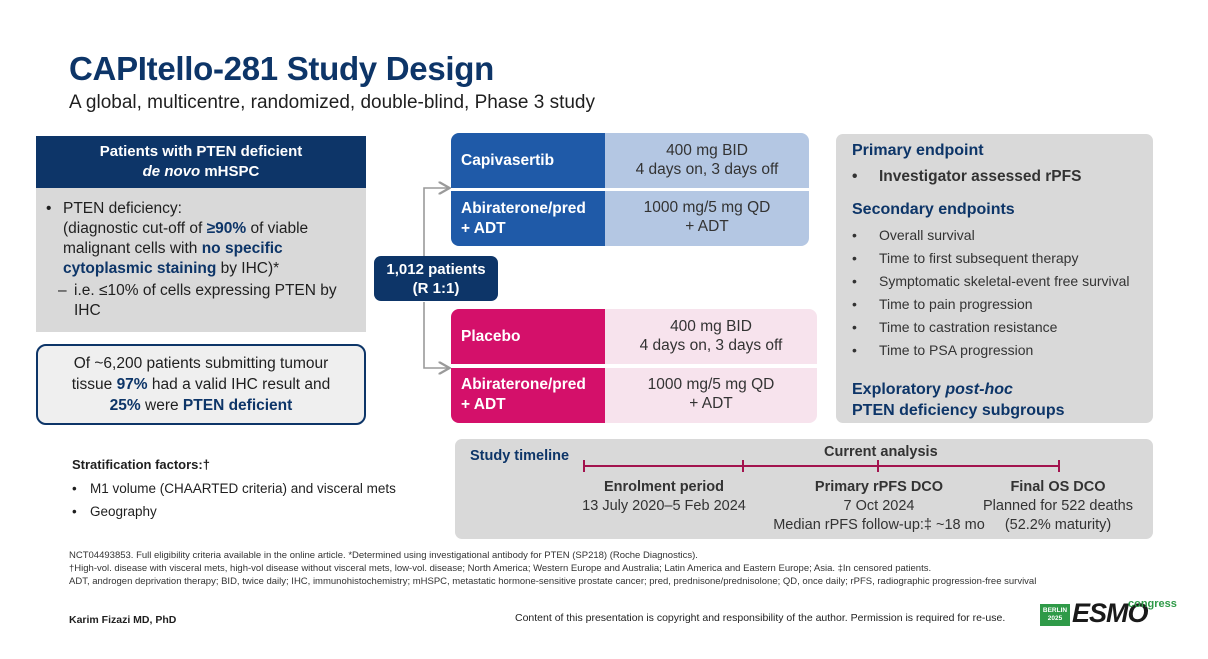 The image size is (1208, 659). What do you see at coordinates (1055, 615) in the screenshot?
I see `esmo-logo-badge: BERLIN 2025` at bounding box center [1055, 615].